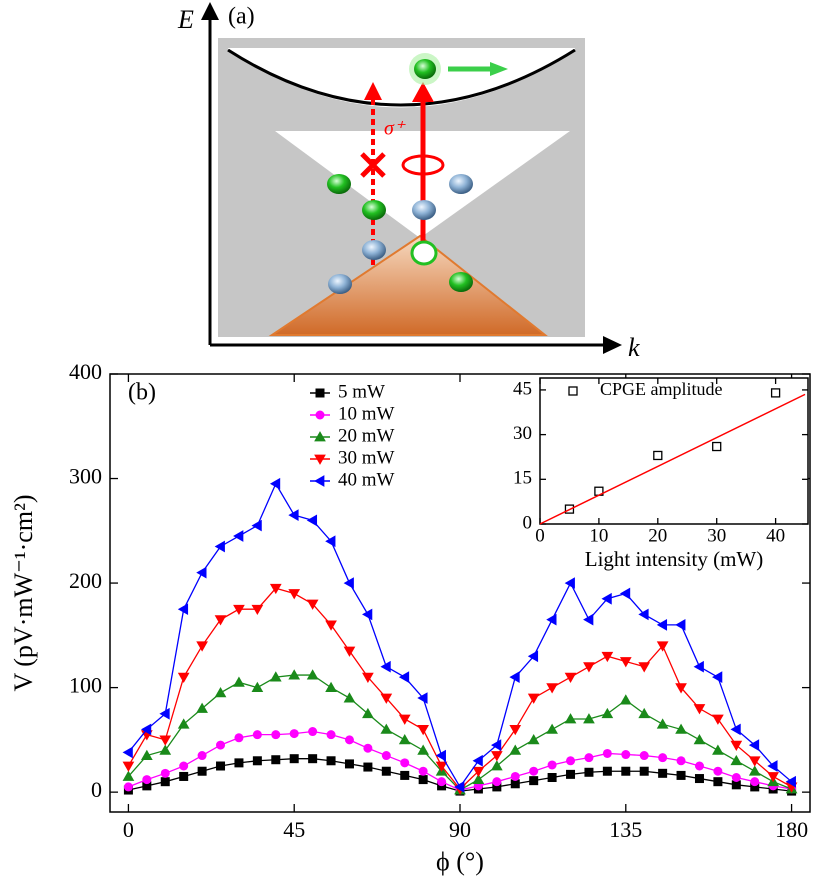 The image size is (813, 884). I want to click on legend-label: 10 mW, so click(366, 413).